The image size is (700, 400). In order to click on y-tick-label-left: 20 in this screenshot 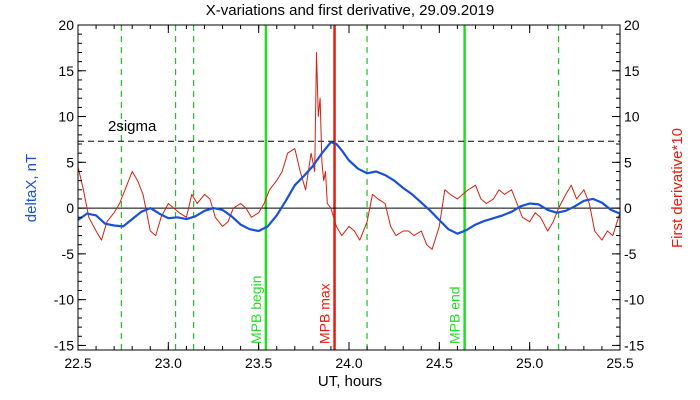, I will do `click(66, 25)`.